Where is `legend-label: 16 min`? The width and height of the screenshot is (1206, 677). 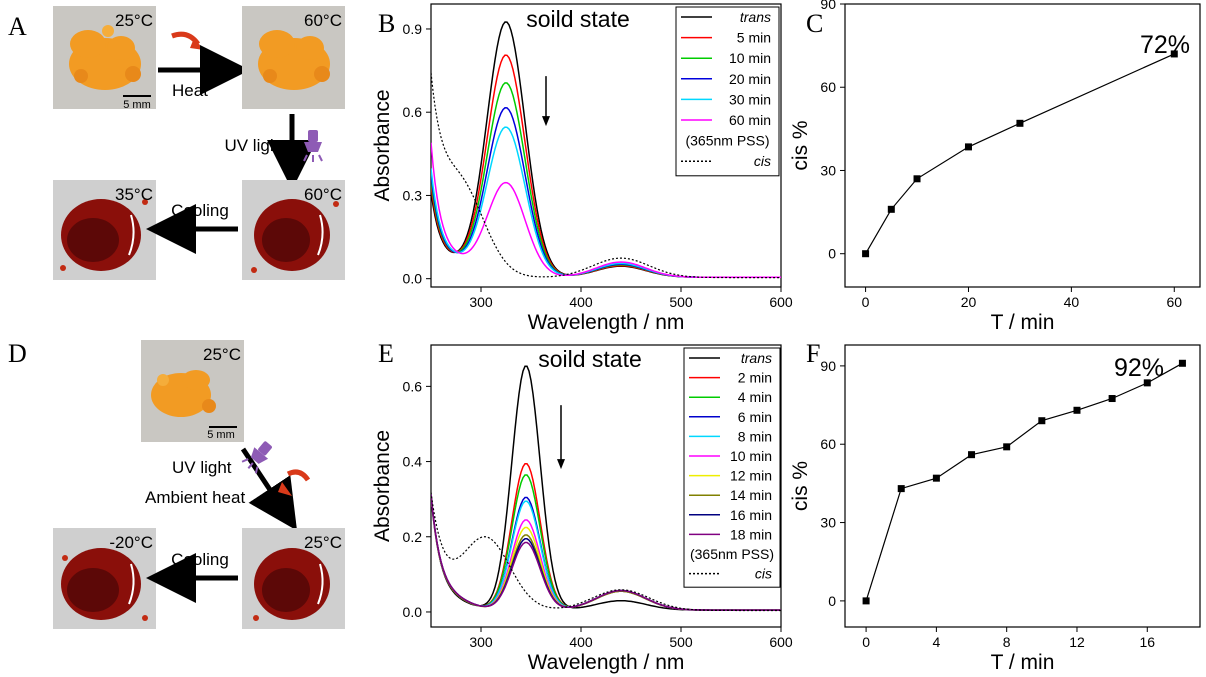
legend-label: 16 min is located at coordinates (751, 515).